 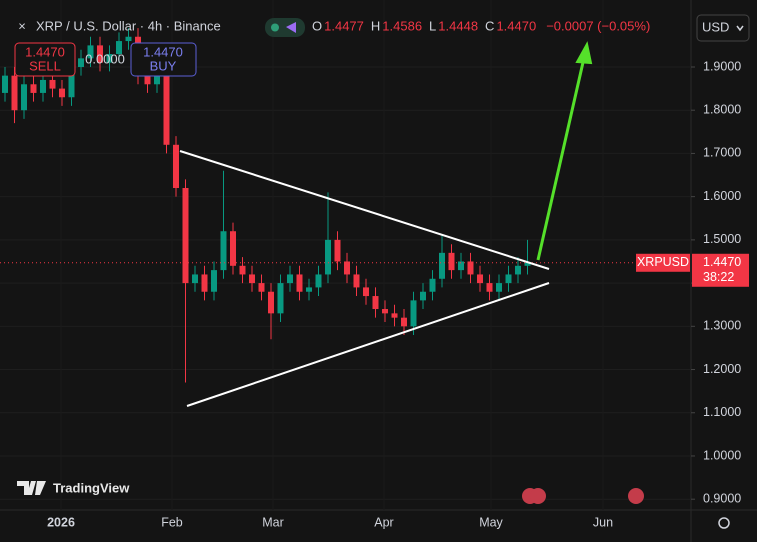 I want to click on close-icon: ×, so click(x=22, y=25).